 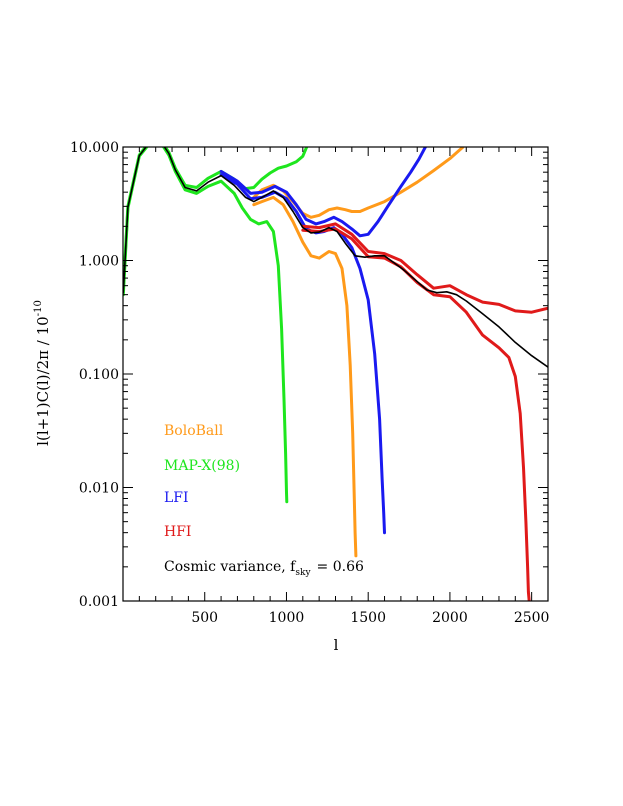 What do you see at coordinates (176, 498) in the screenshot?
I see `legend-label-lfi: LFI` at bounding box center [176, 498].